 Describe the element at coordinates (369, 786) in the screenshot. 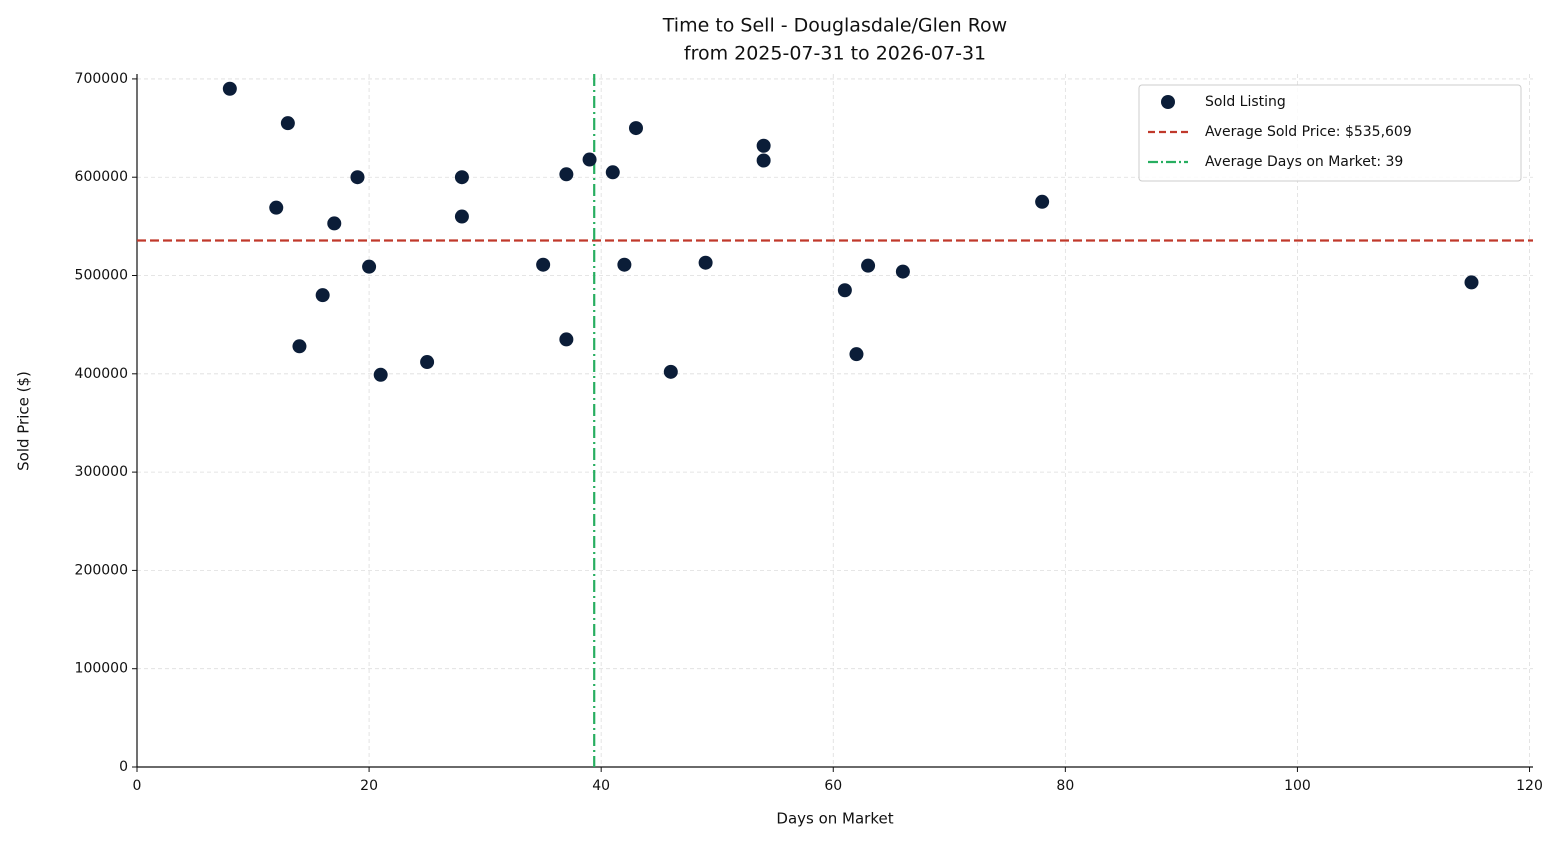

I see `x-tick-label: 20` at that location.